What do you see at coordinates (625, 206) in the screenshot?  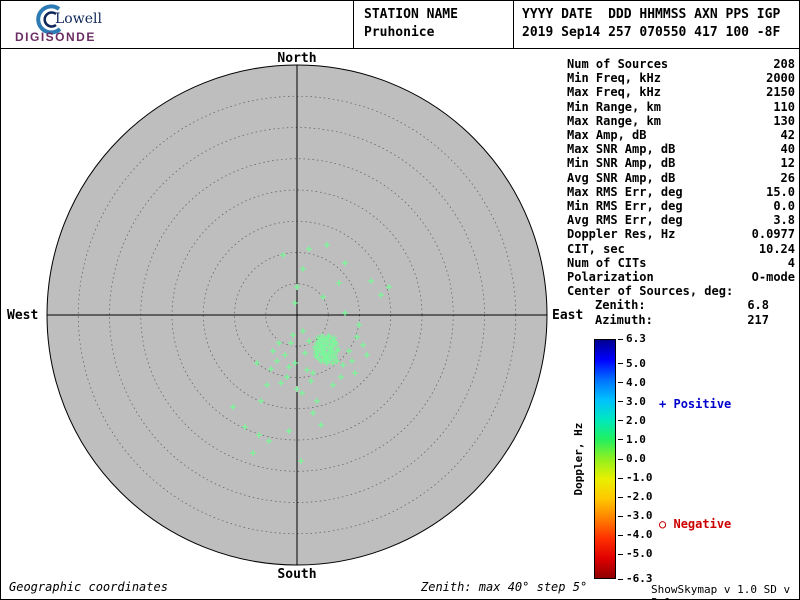 I see `stat-label: Min RMS Err, deg` at bounding box center [625, 206].